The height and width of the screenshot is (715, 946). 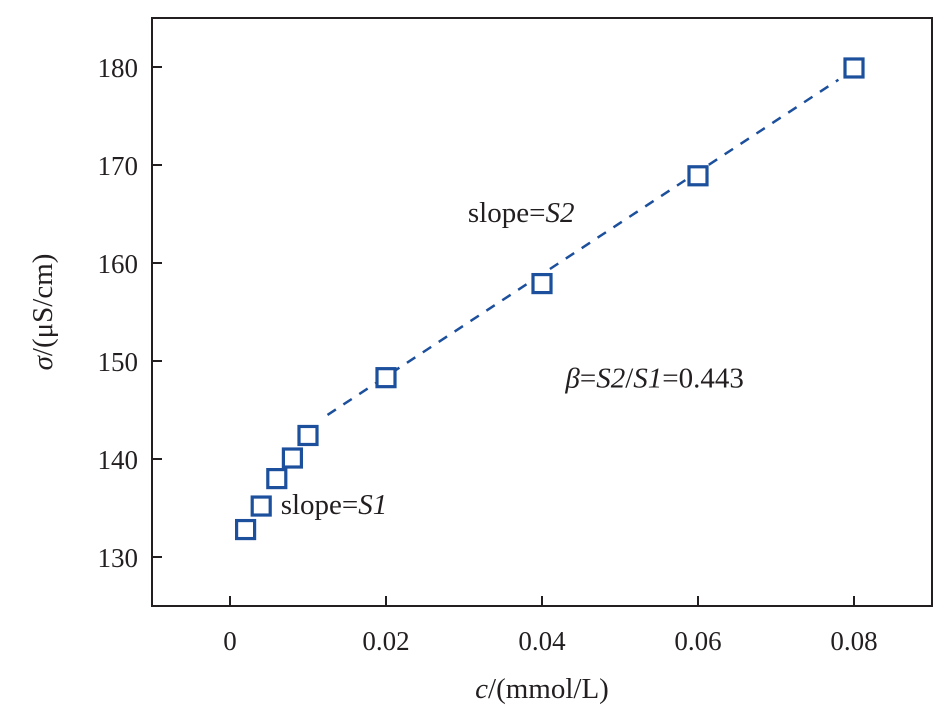 What do you see at coordinates (43, 305) in the screenshot?
I see `y-axis-unit: /(μS/cm)` at bounding box center [43, 305].